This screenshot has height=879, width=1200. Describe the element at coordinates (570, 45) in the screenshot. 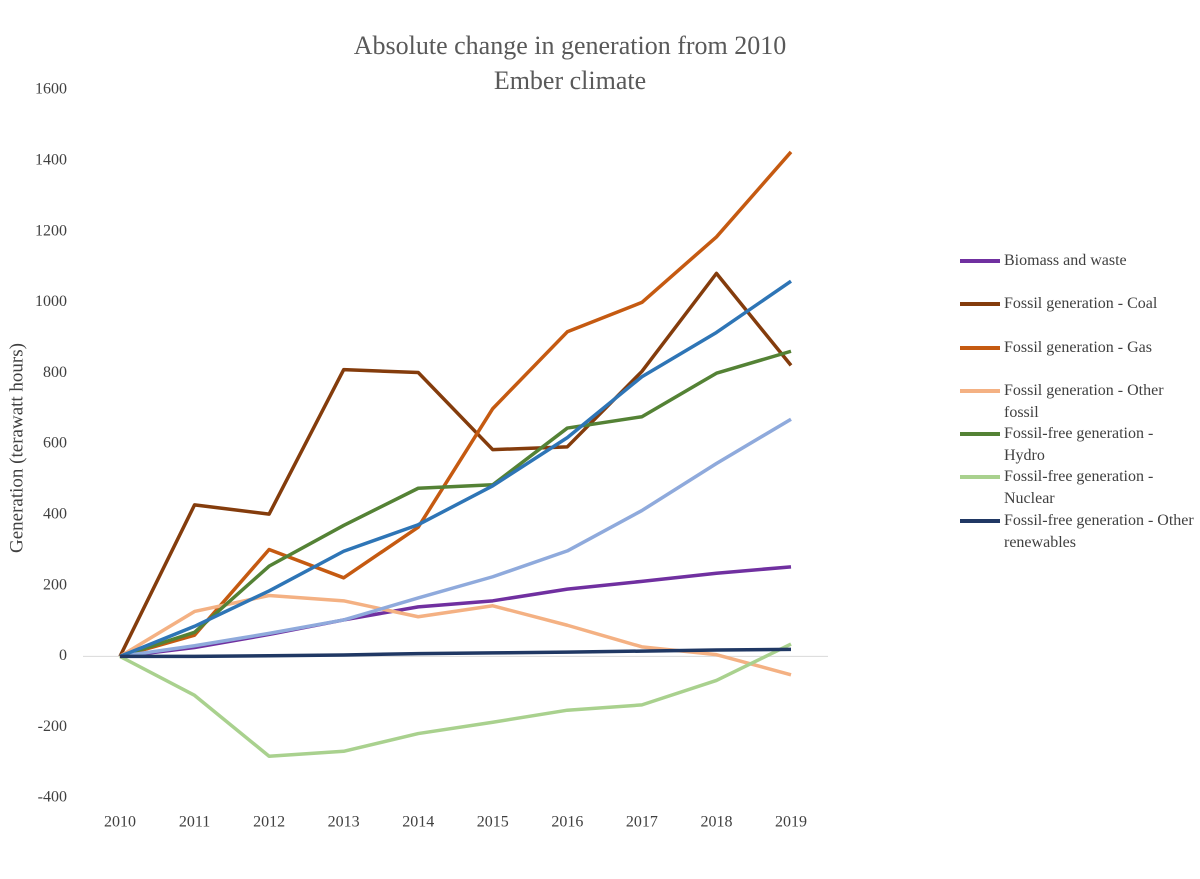

I see `chart-title: Absolute change in generation from 2010` at that location.